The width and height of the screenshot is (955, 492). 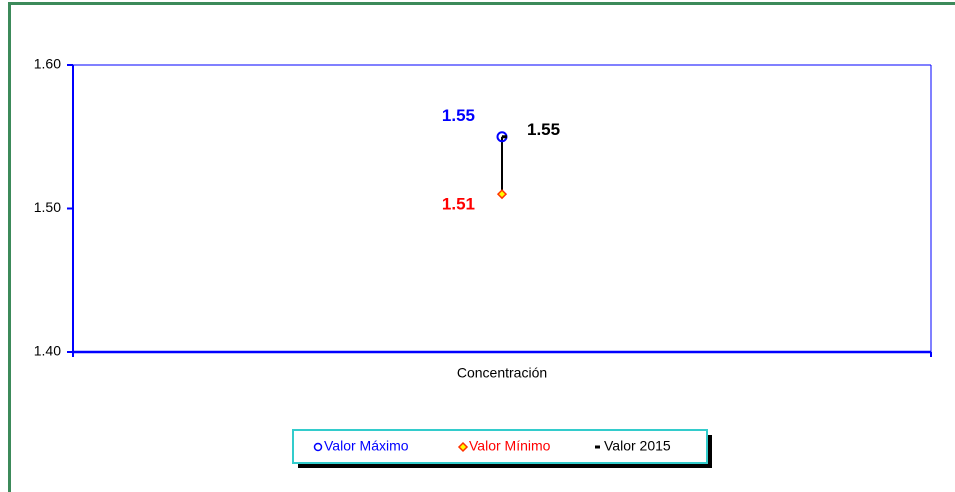 What do you see at coordinates (47, 207) in the screenshot?
I see `y-tick-label: 1.50` at bounding box center [47, 207].